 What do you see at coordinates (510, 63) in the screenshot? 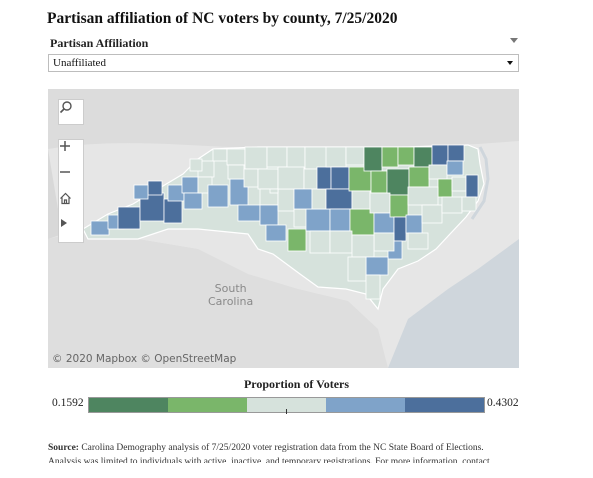
I see `chevron-down-icon` at bounding box center [510, 63].